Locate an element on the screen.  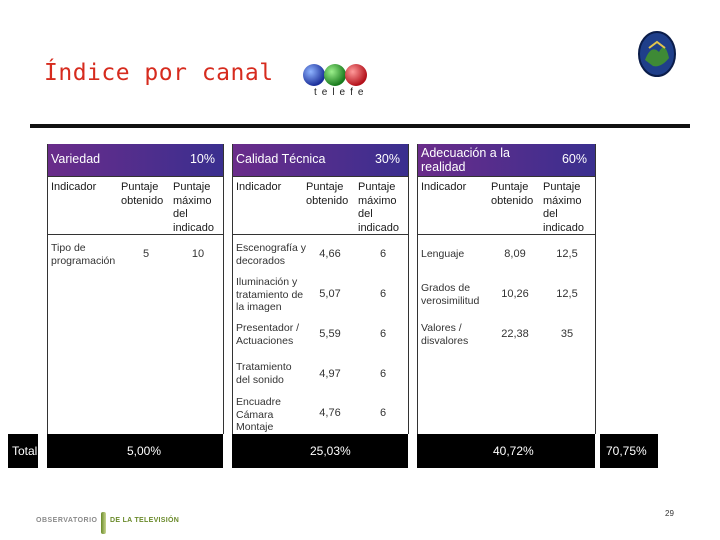
total-label-cell: Total is located at coordinates (23, 451).